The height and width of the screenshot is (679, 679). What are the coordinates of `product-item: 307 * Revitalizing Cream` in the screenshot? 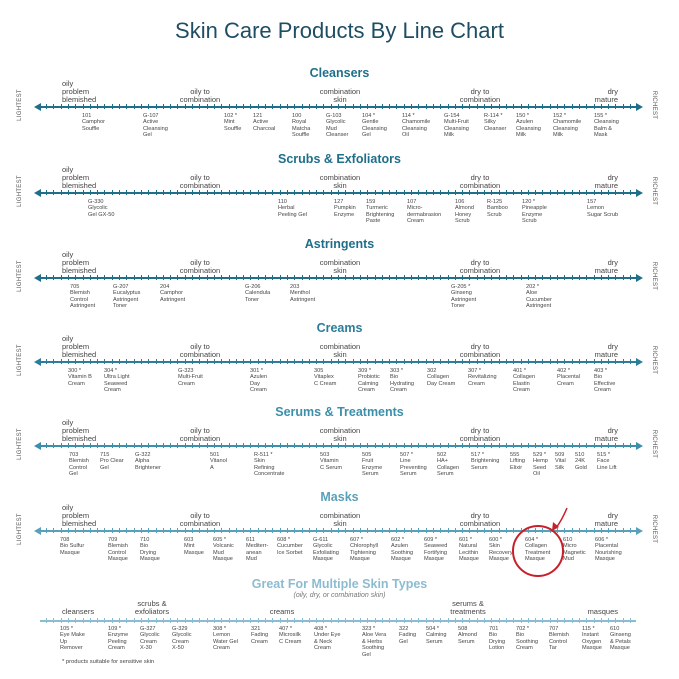 It's located at (482, 377).